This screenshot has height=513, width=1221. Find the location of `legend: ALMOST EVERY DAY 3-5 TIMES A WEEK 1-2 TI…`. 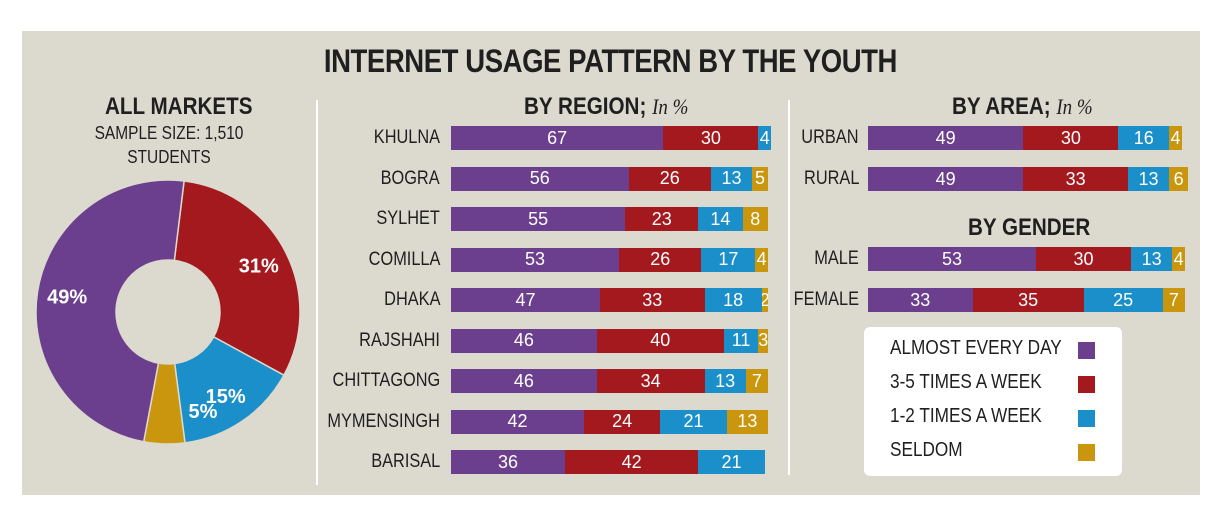

legend: ALMOST EVERY DAY 3-5 TIMES A WEEK 1-2 TI… is located at coordinates (993, 401).